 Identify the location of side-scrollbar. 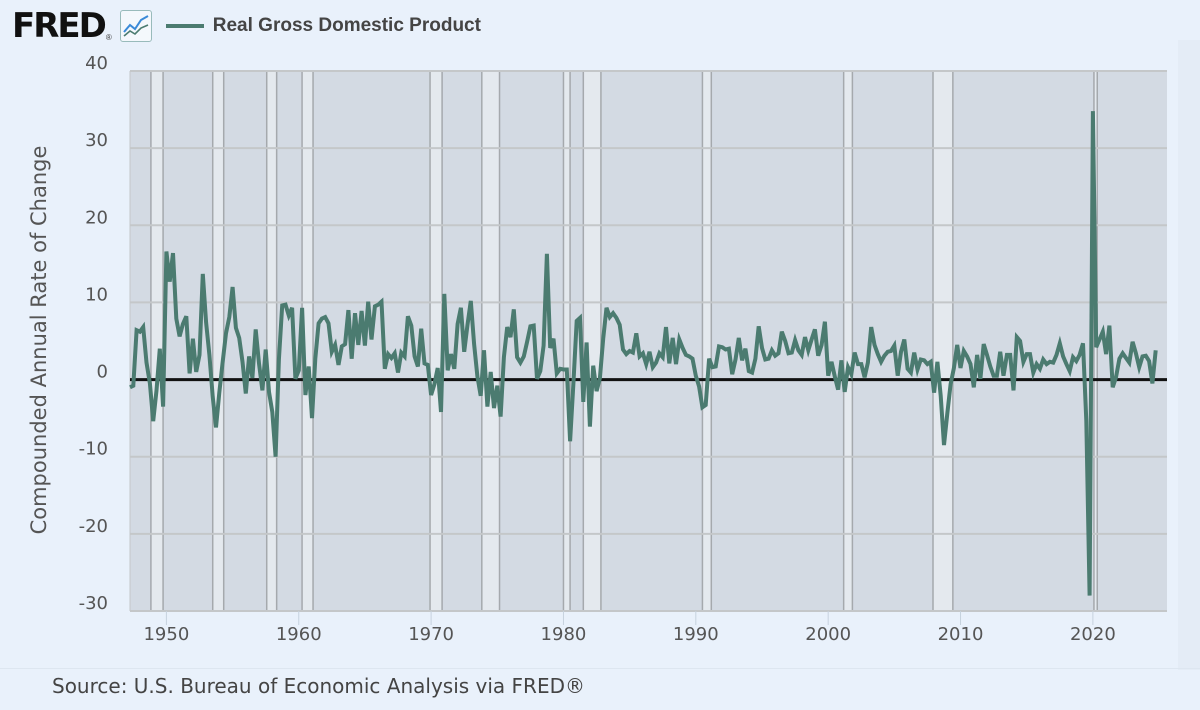
(1189, 355).